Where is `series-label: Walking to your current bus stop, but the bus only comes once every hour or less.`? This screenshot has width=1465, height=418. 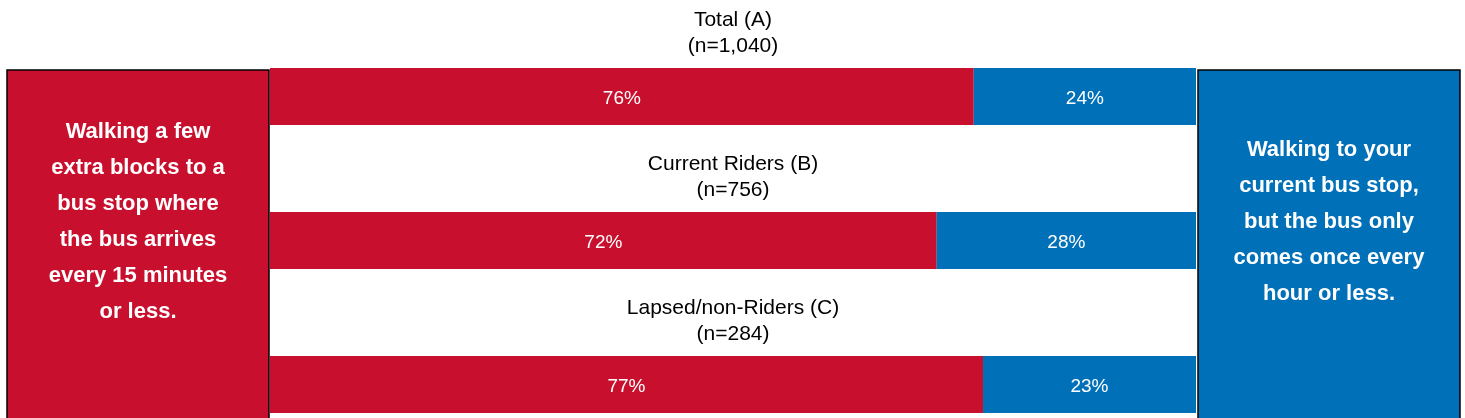 series-label: Walking to your current bus stop, but the bus only comes once every hour or less. is located at coordinates (1329, 220).